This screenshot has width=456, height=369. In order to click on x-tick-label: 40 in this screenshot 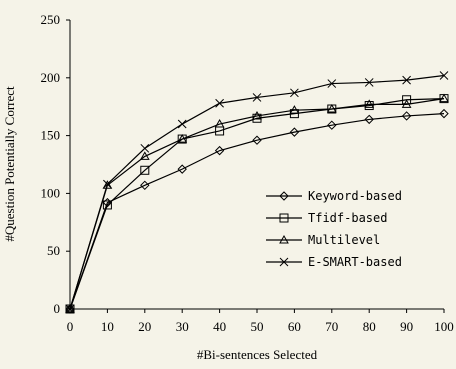, I will do `click(219, 326)`.